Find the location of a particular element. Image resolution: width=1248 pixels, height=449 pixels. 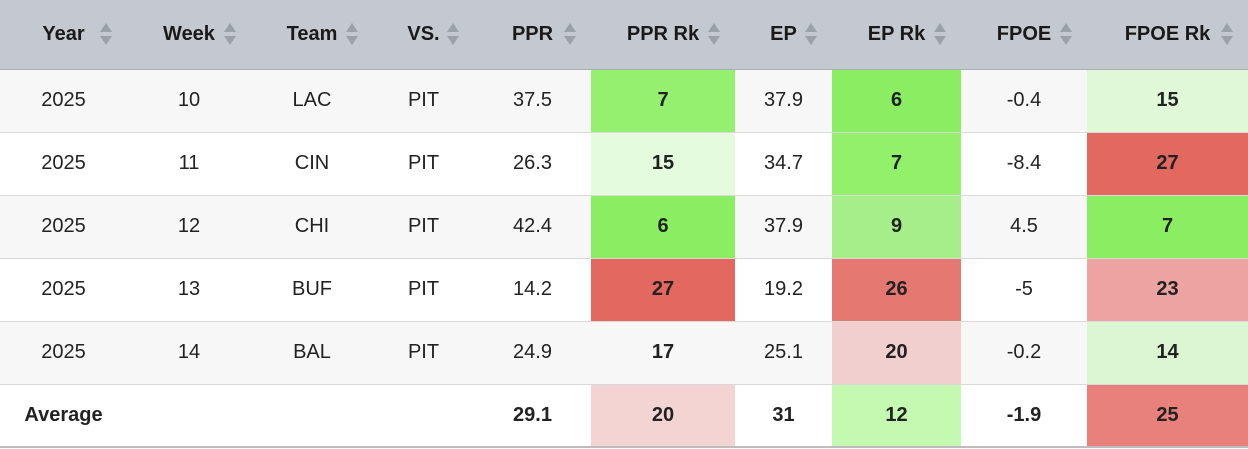

cell-ep: 19.2 is located at coordinates (783, 289).